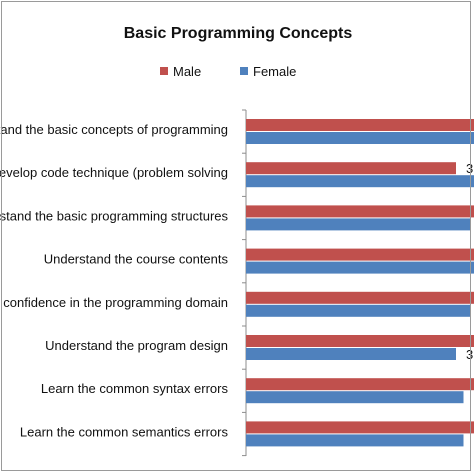  I want to click on category-label: Develop code technique (problem solving, so click(114, 172).